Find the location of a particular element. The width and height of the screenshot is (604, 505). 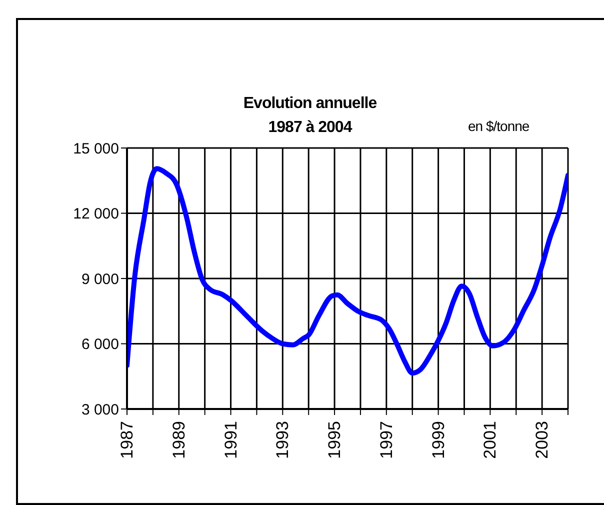

x-tick-label: 1987 is located at coordinates (127, 440).